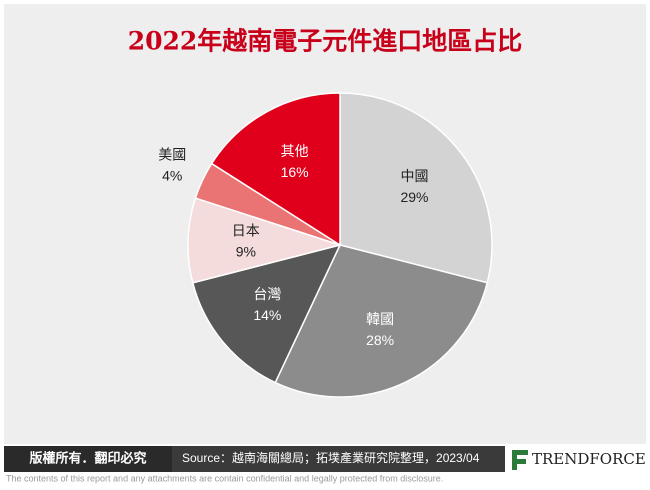 Image resolution: width=650 pixels, height=490 pixels. Describe the element at coordinates (414, 176) in the screenshot. I see `slice-label: 中國` at that location.